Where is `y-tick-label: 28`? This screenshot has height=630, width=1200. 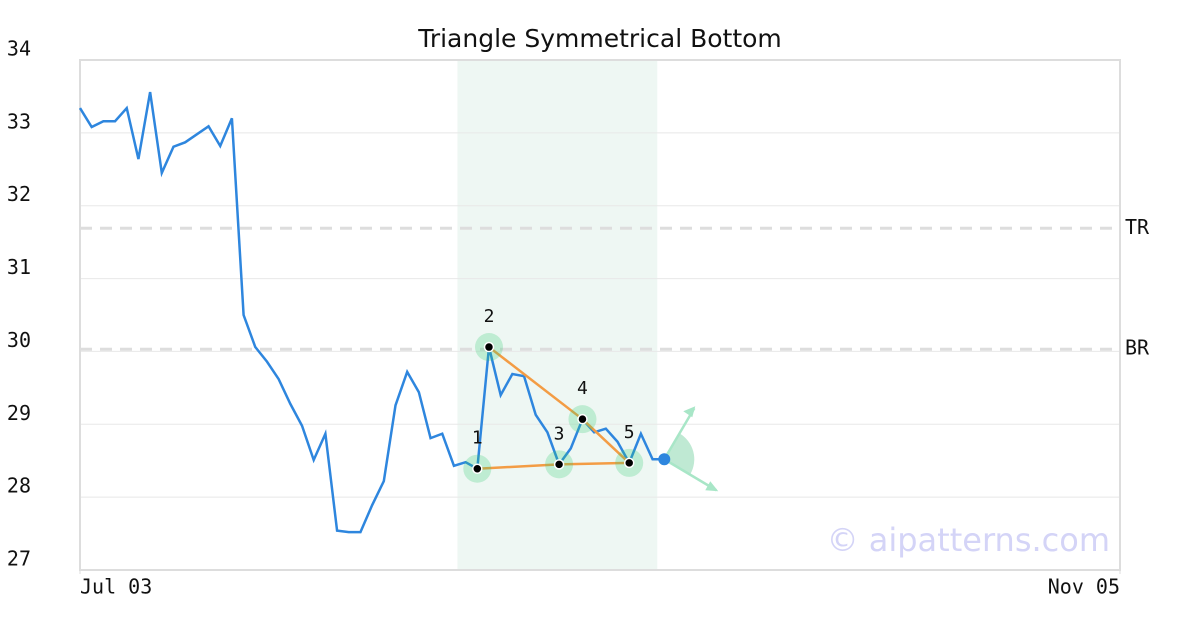 y-tick-label: 28 is located at coordinates (19, 486).